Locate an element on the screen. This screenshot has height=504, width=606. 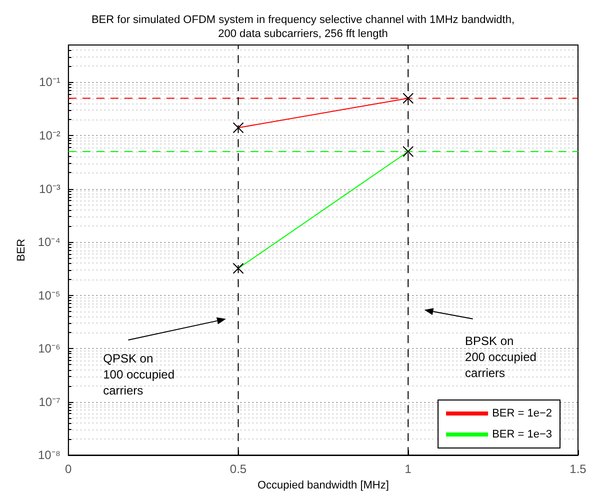
x-tick-label: 0.5 is located at coordinates (238, 469).